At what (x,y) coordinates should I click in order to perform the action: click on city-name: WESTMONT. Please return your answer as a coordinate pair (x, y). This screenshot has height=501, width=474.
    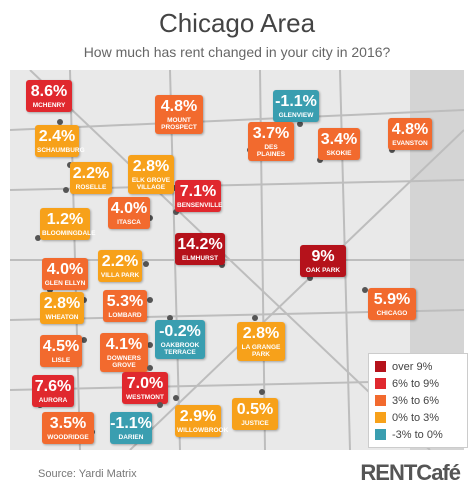
    Looking at the image, I should click on (145, 397).